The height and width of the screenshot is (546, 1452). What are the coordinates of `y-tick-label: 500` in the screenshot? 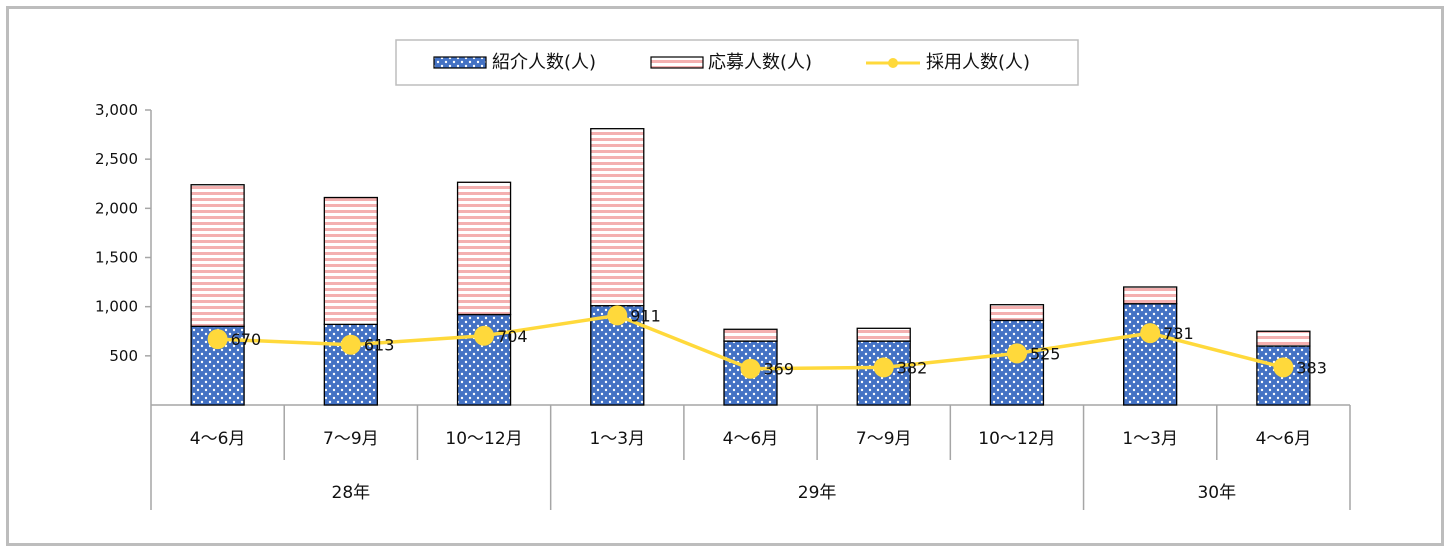 It's located at (123, 356).